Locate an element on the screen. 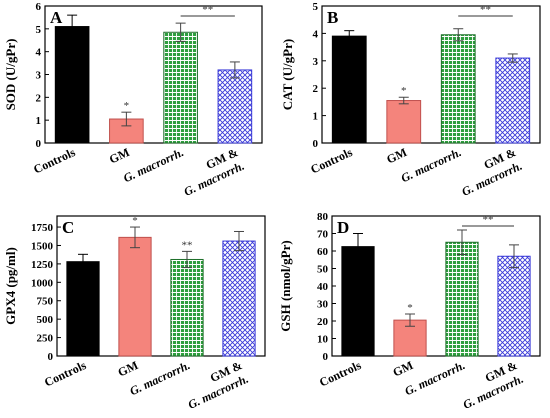 The height and width of the screenshot is (418, 550). y-tick-label: 1250 is located at coordinates (42, 265).